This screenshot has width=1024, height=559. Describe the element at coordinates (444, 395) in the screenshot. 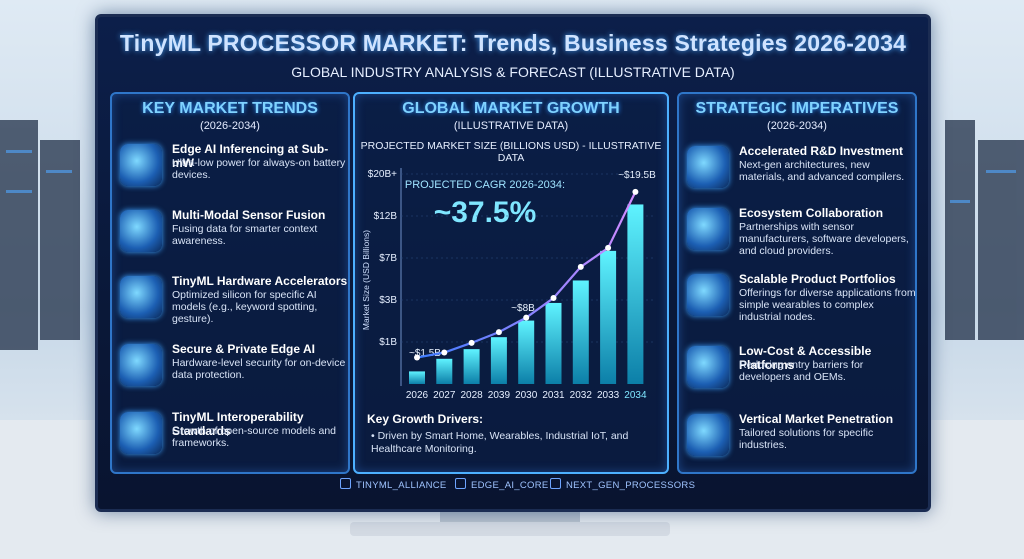

I see `x-tick-label: 2027` at that location.